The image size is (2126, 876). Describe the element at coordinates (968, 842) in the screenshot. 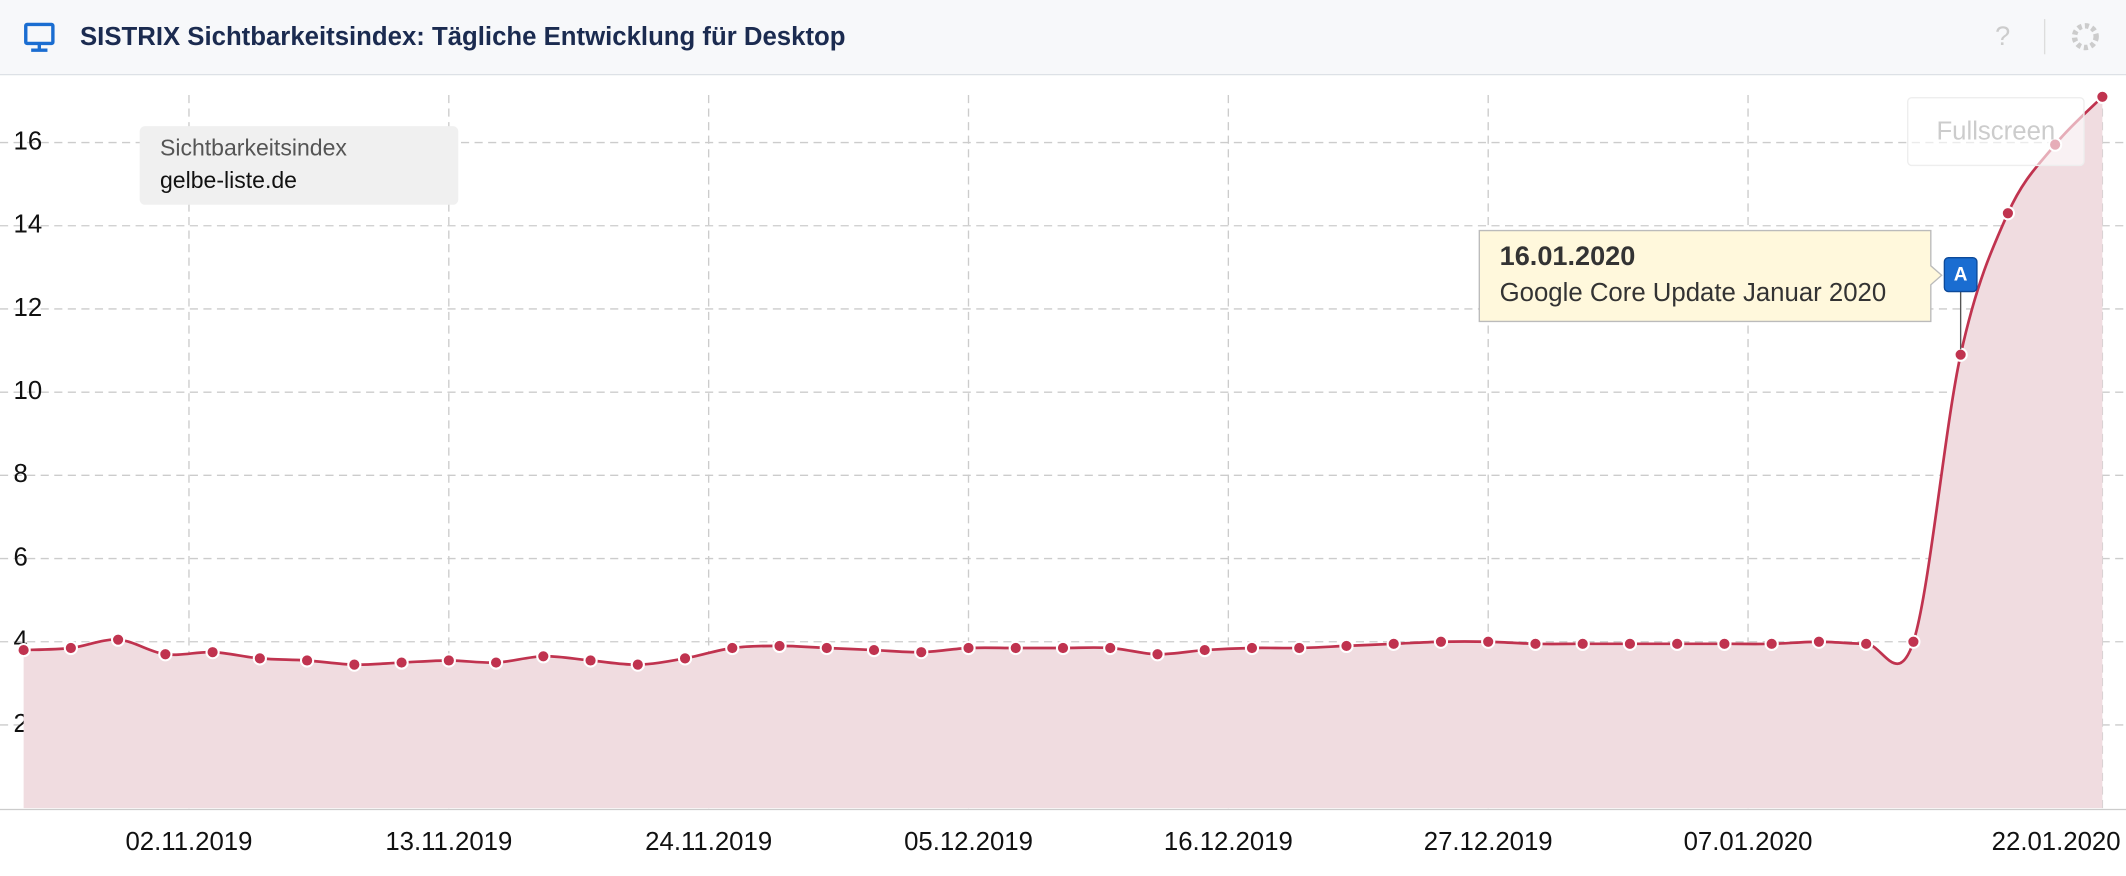

I see `x-tick-label: 05.12.2019` at that location.